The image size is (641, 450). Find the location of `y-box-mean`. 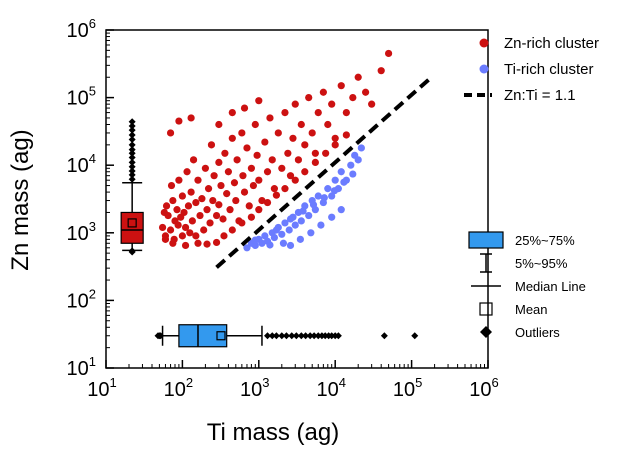

y-box-mean is located at coordinates (132, 223).